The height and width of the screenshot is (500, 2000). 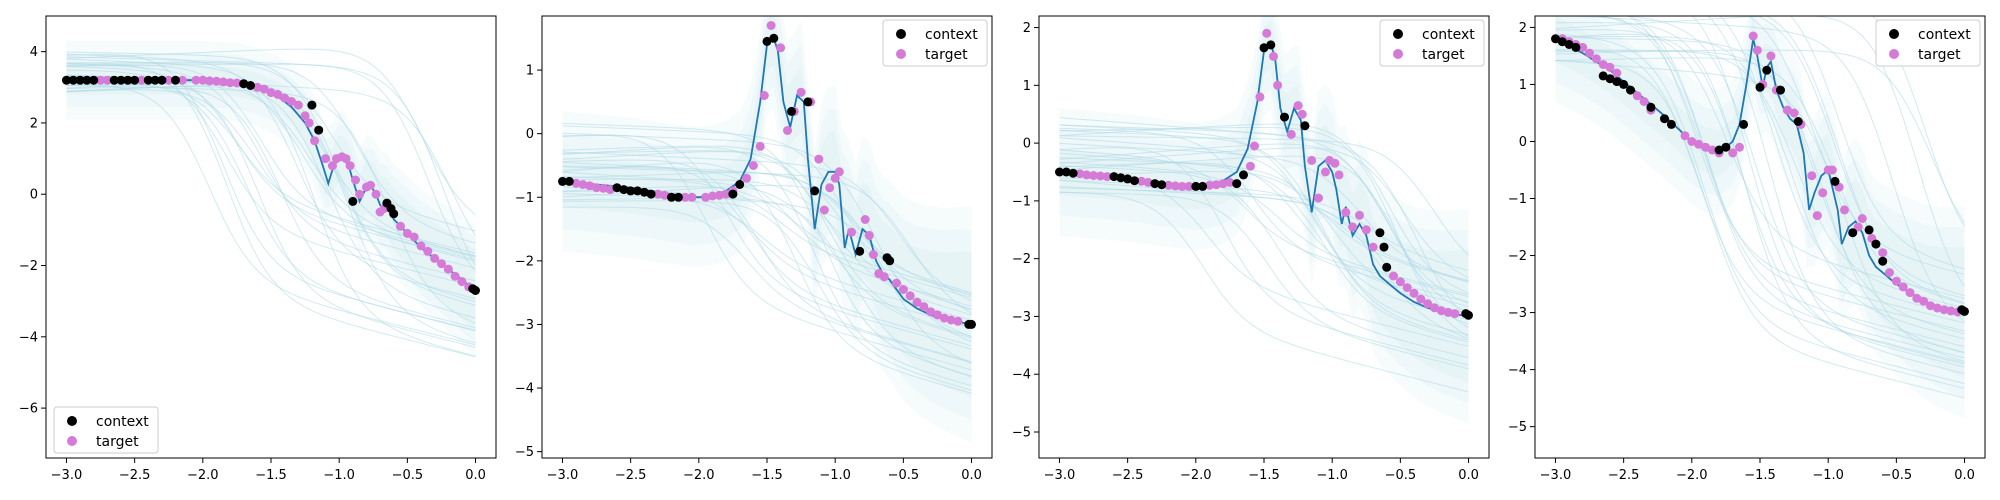 I want to click on target-points, so click(x=767, y=173).